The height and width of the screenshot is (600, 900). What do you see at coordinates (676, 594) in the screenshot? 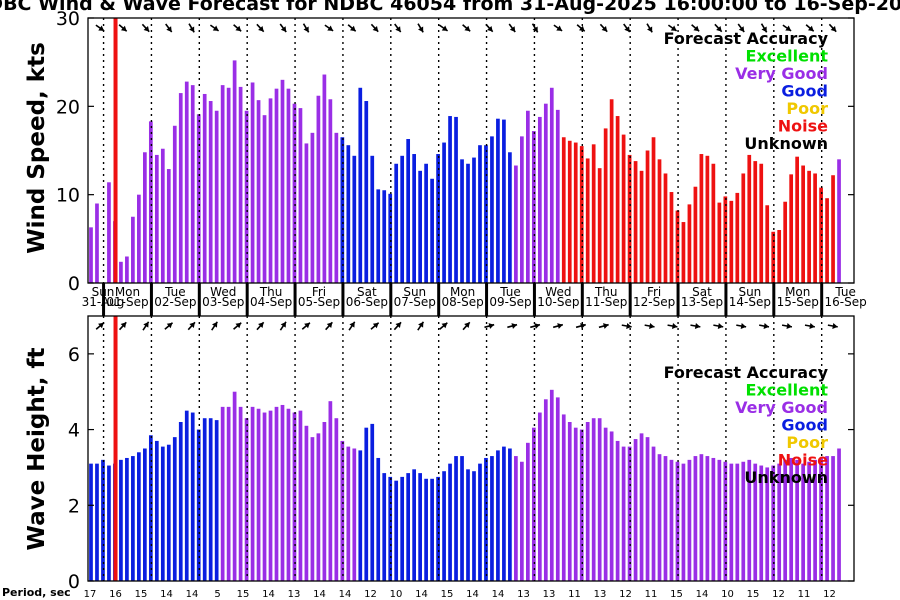
I see `period-value: 15` at bounding box center [676, 594].